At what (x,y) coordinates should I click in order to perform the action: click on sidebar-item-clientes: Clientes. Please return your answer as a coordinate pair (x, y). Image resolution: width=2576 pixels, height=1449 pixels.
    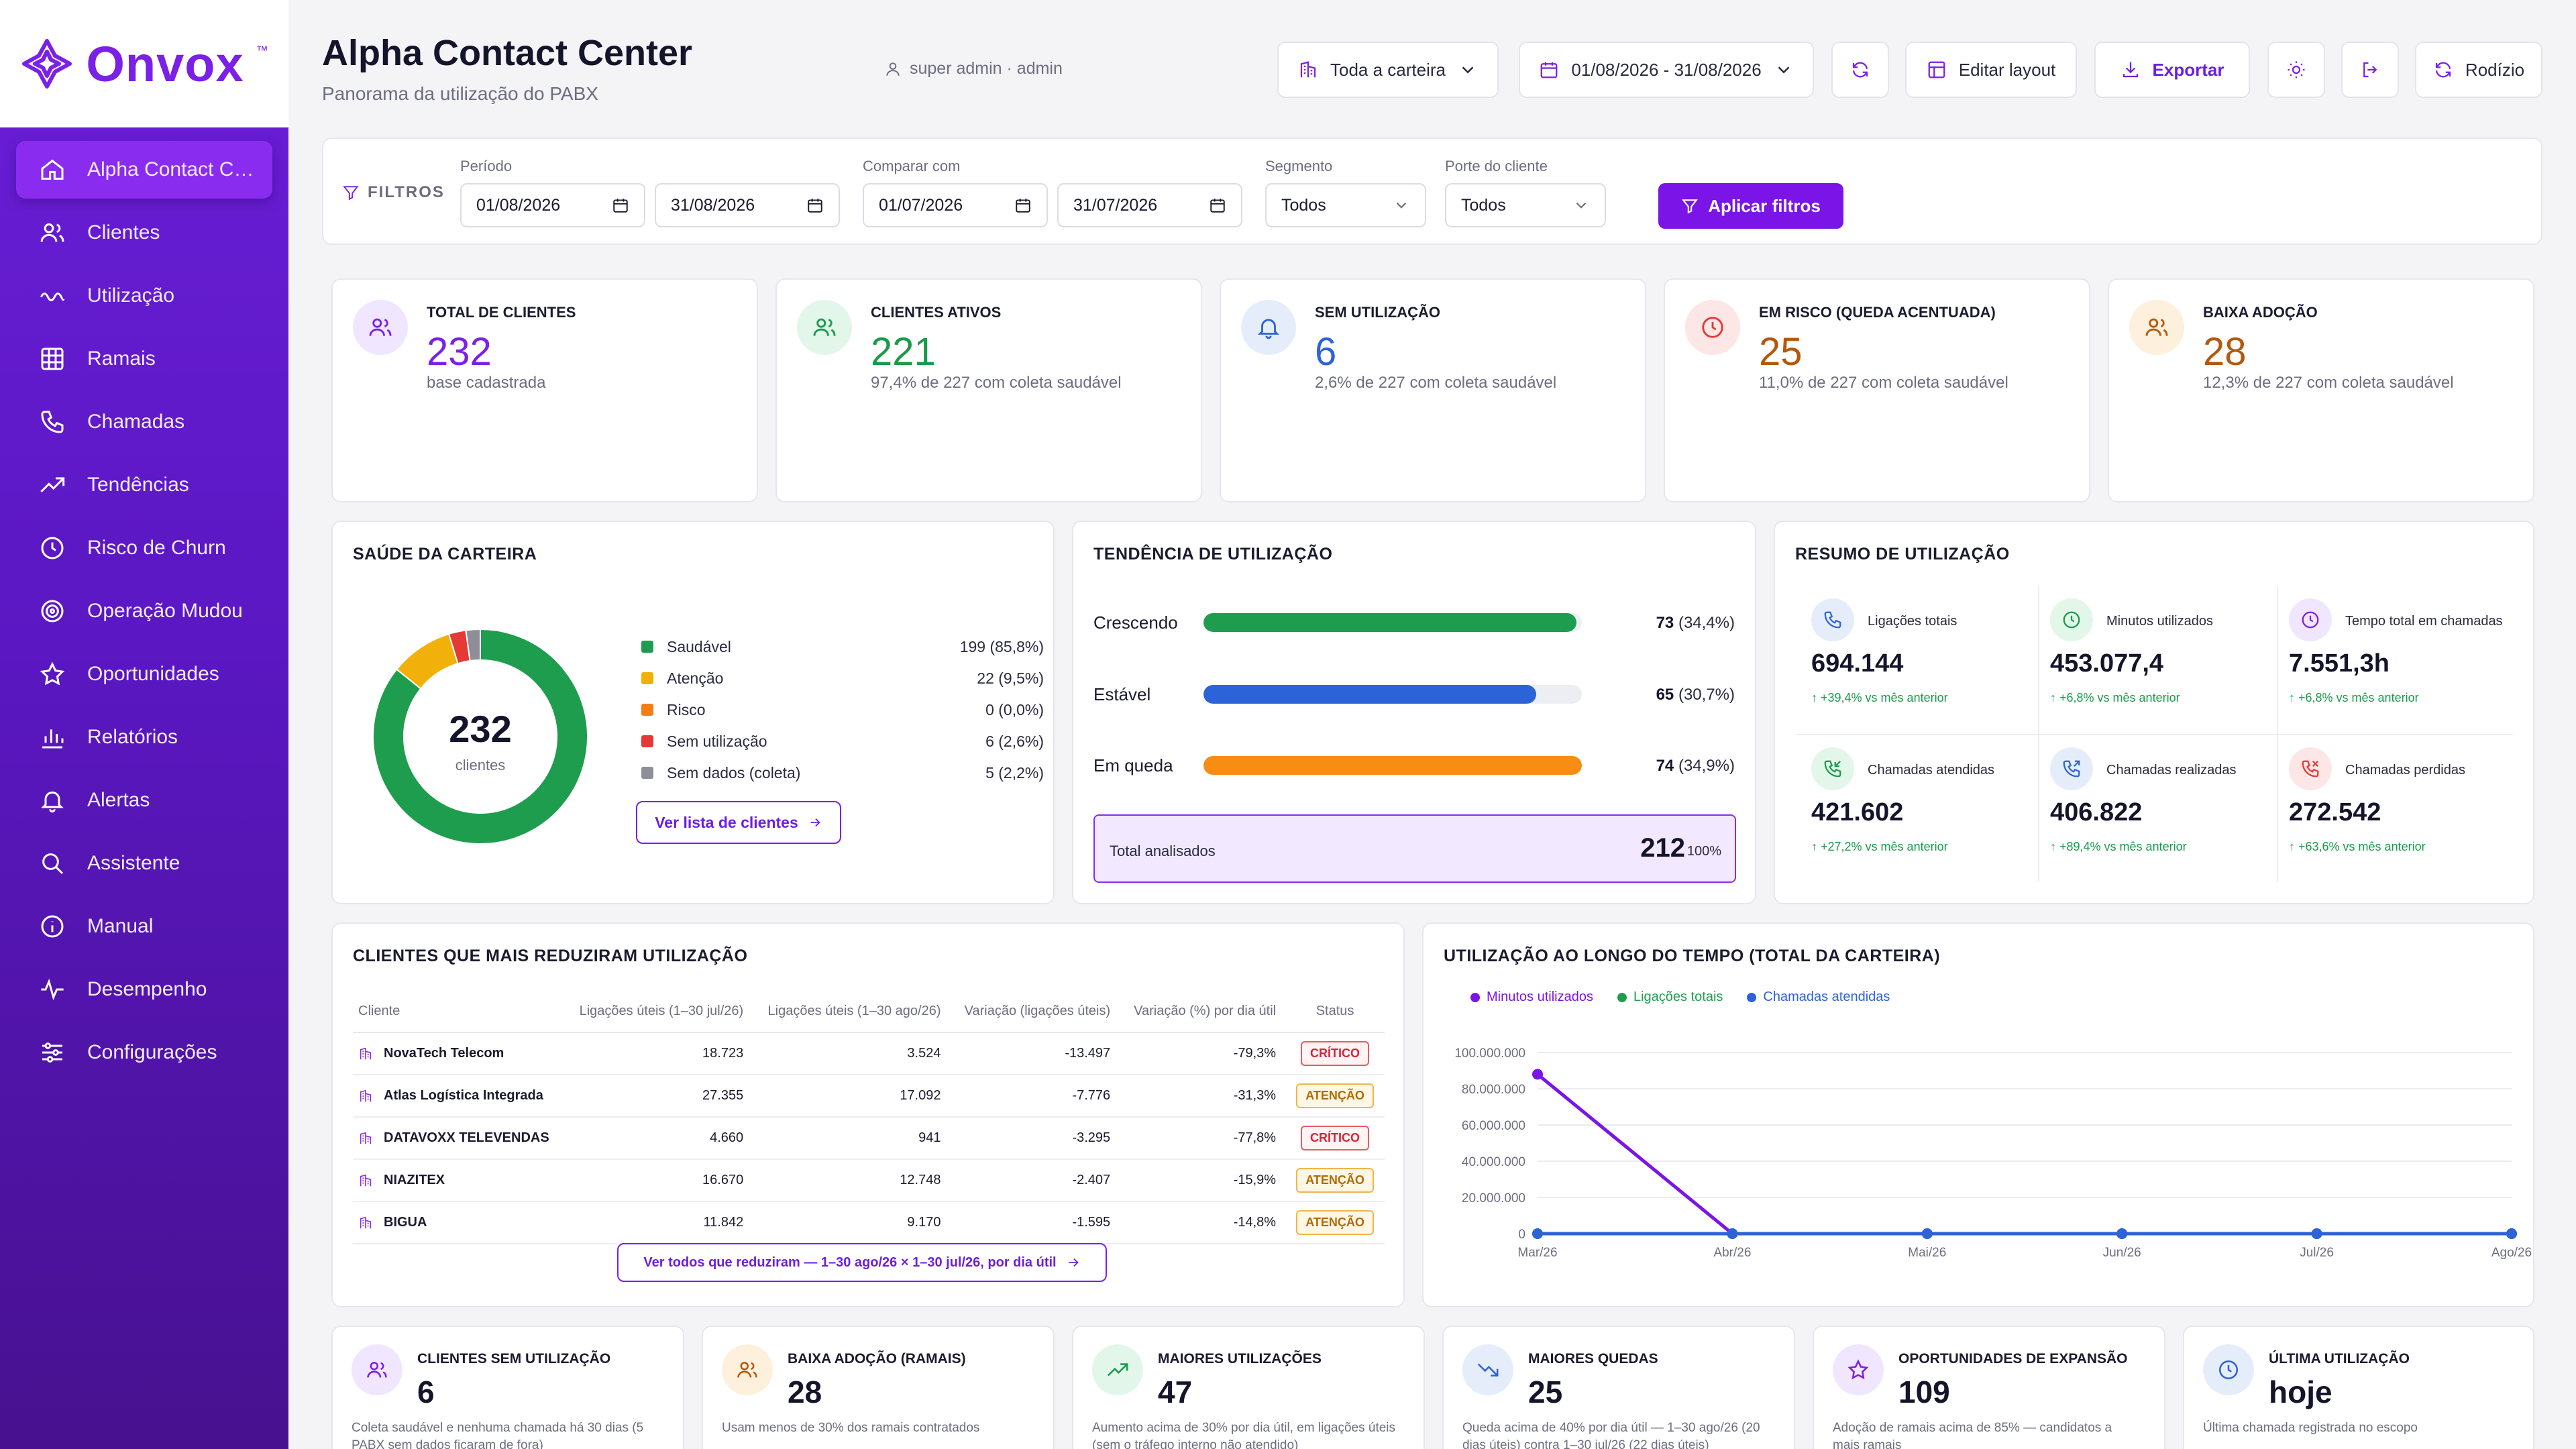
    Looking at the image, I should click on (144, 233).